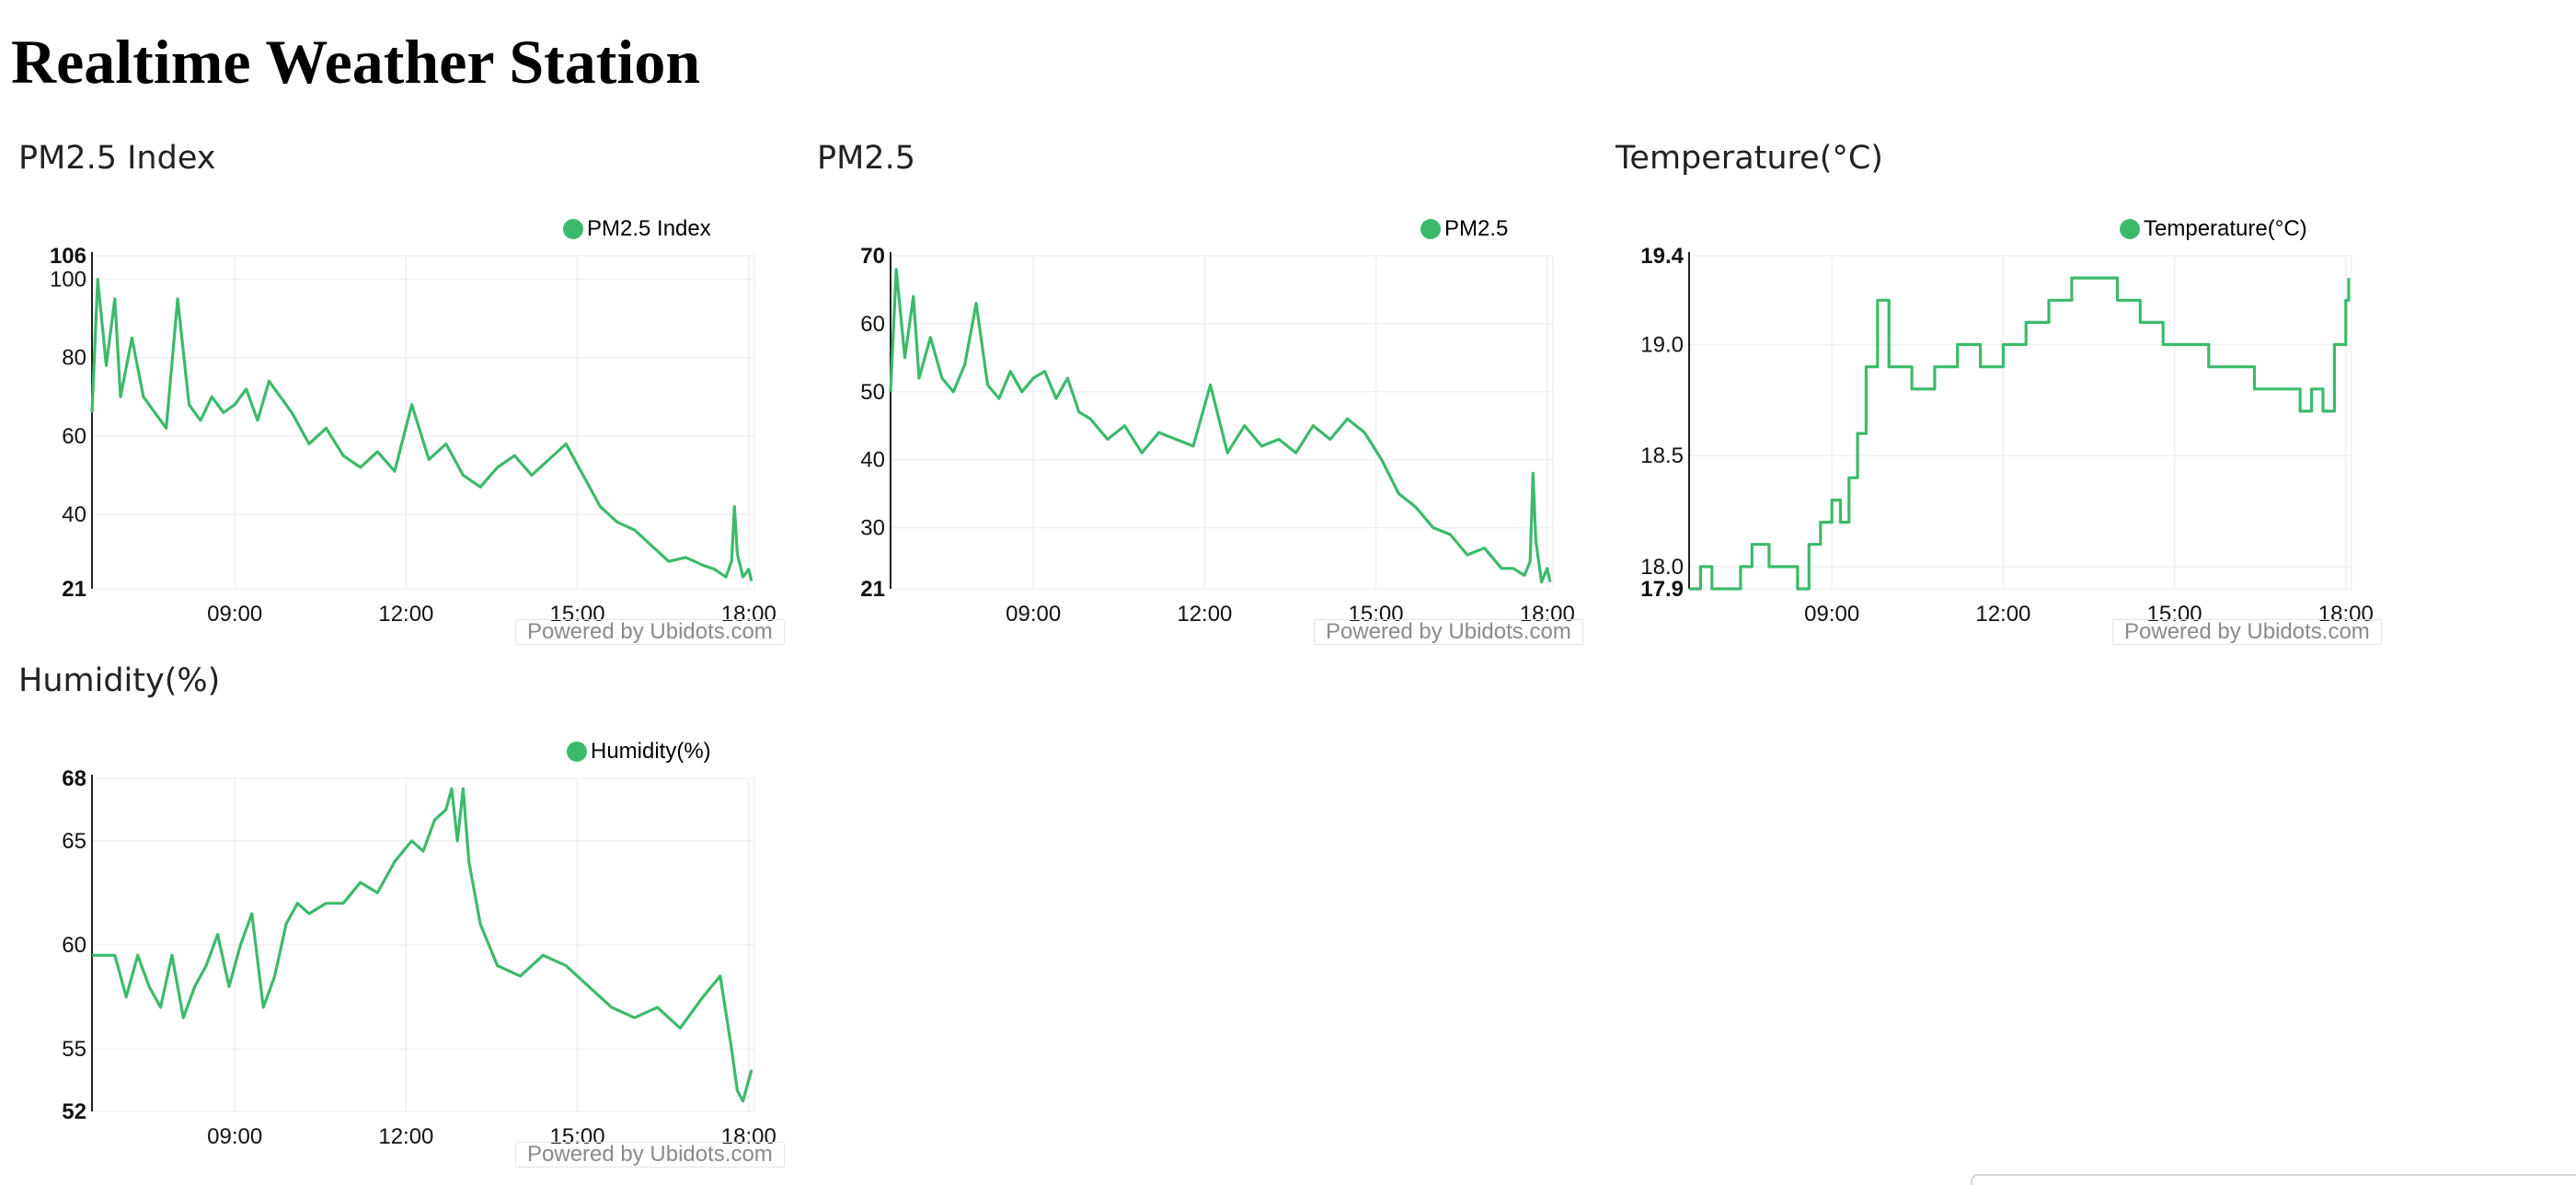  What do you see at coordinates (1662, 256) in the screenshot?
I see `y-tick-label: 19.4` at bounding box center [1662, 256].